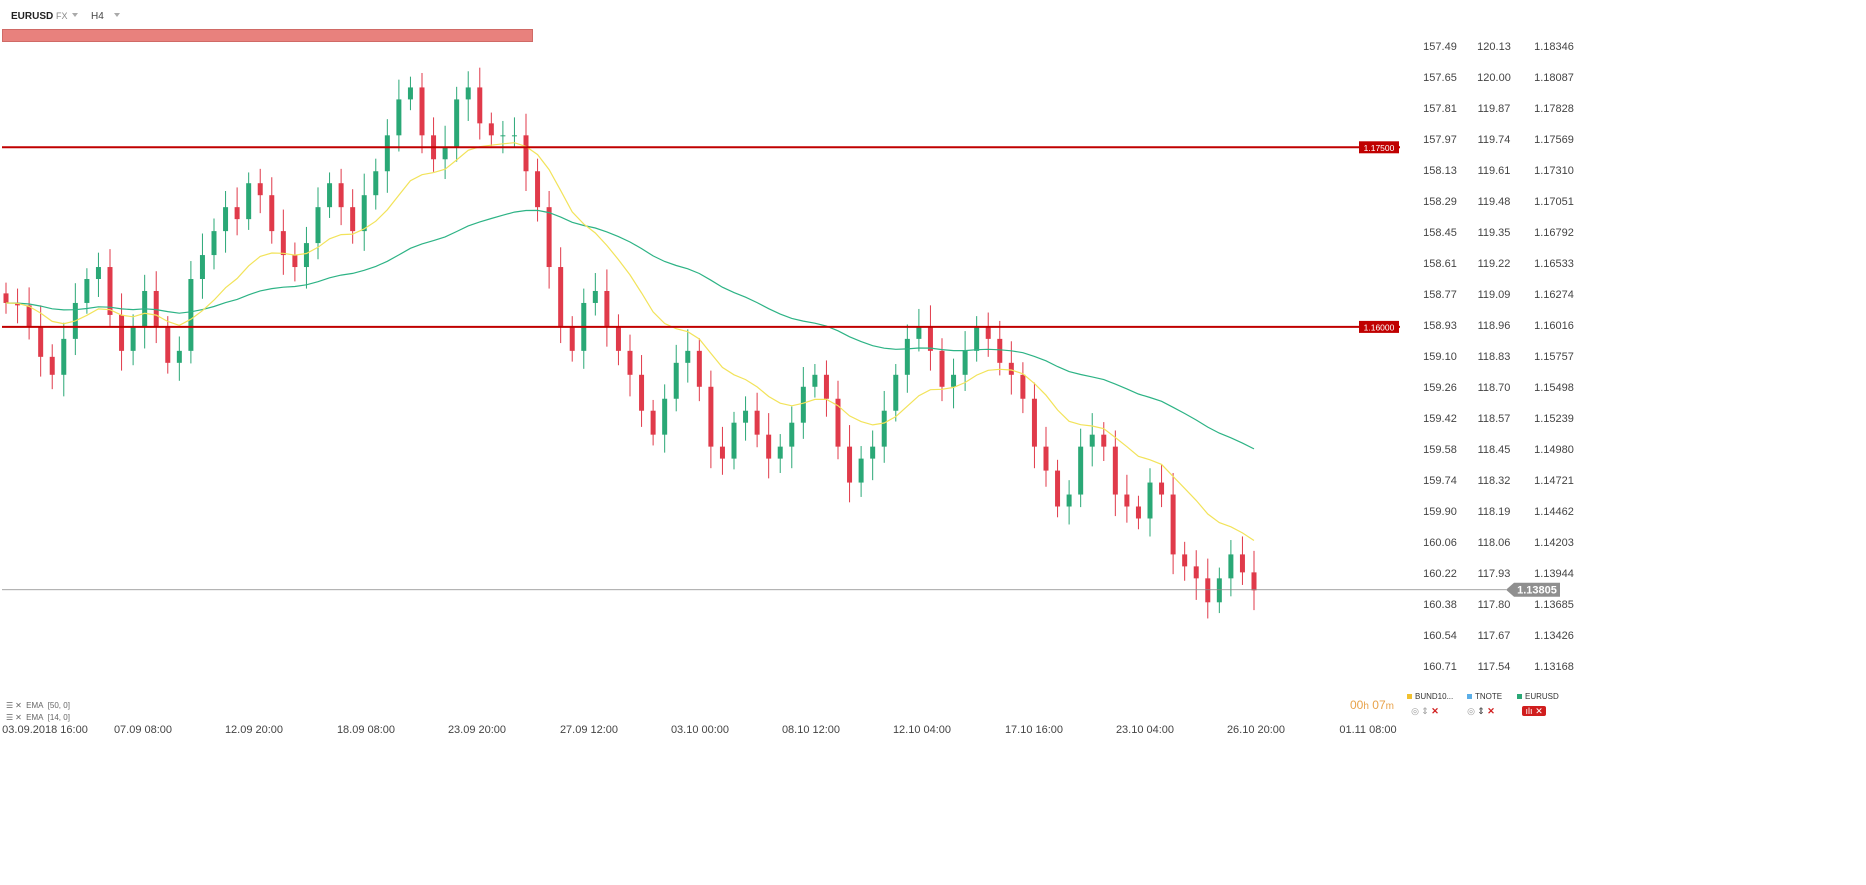  What do you see at coordinates (1494, 233) in the screenshot?
I see `price-tick-label: 119.35` at bounding box center [1494, 233].